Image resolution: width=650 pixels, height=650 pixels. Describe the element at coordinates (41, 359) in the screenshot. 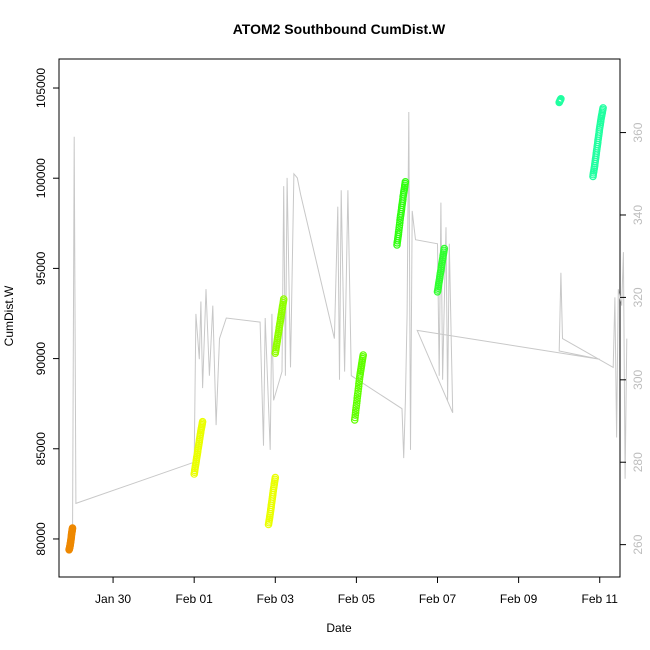

I see `y-tick-label: 90000` at that location.